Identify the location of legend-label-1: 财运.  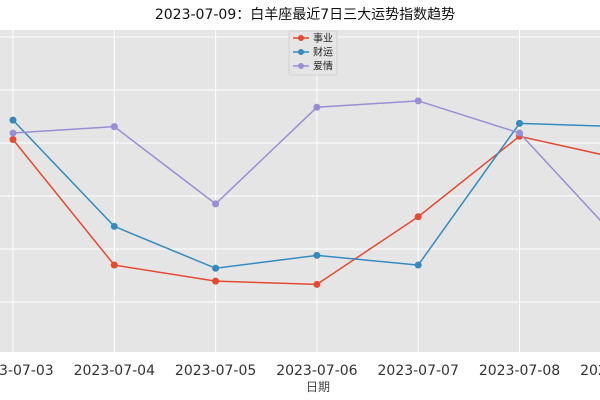
(323, 52).